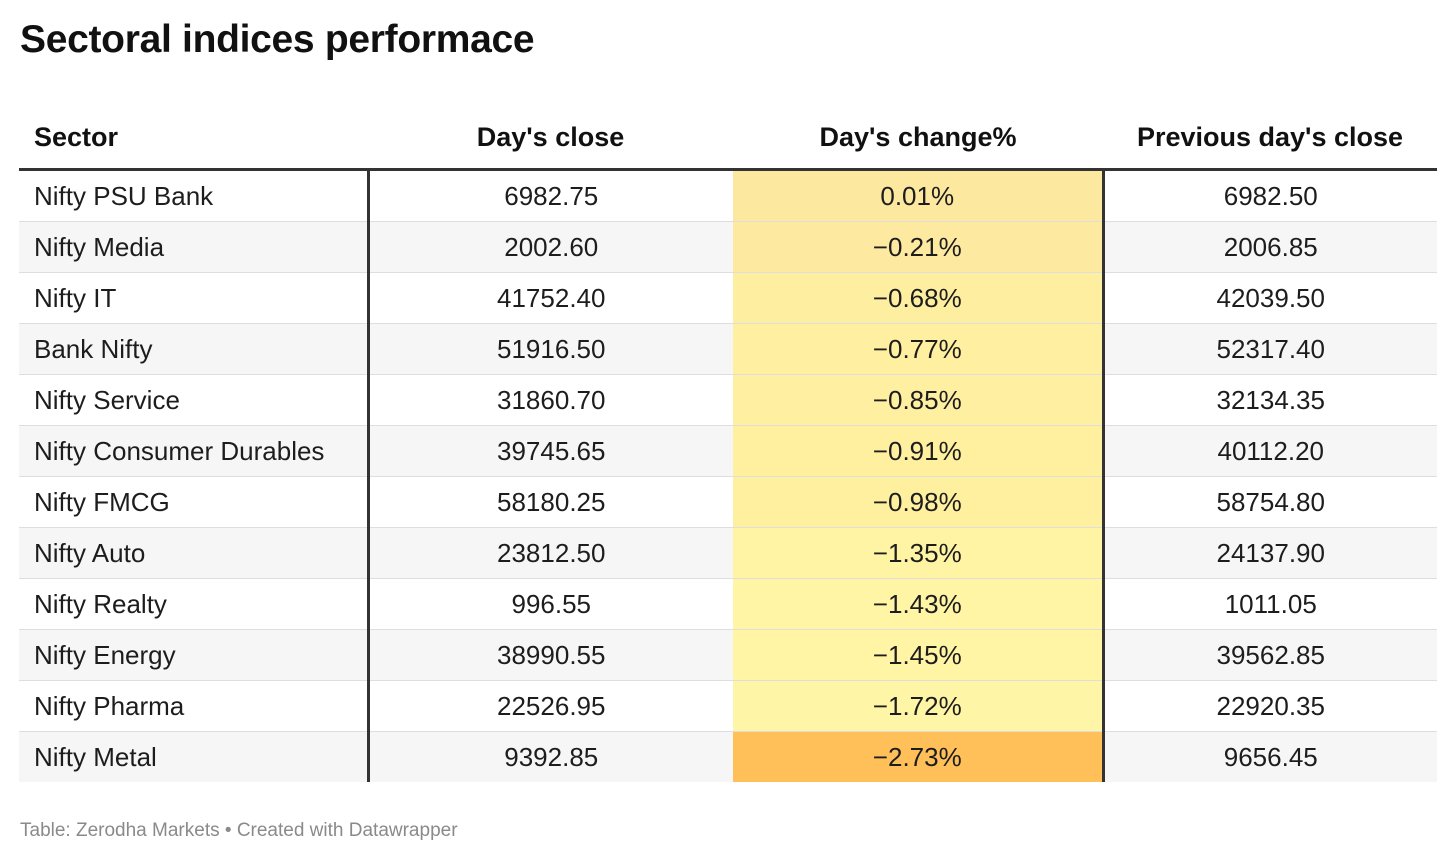 Image resolution: width=1456 pixels, height=864 pixels. I want to click on previous-close-cell: 58754.80, so click(1270, 502).